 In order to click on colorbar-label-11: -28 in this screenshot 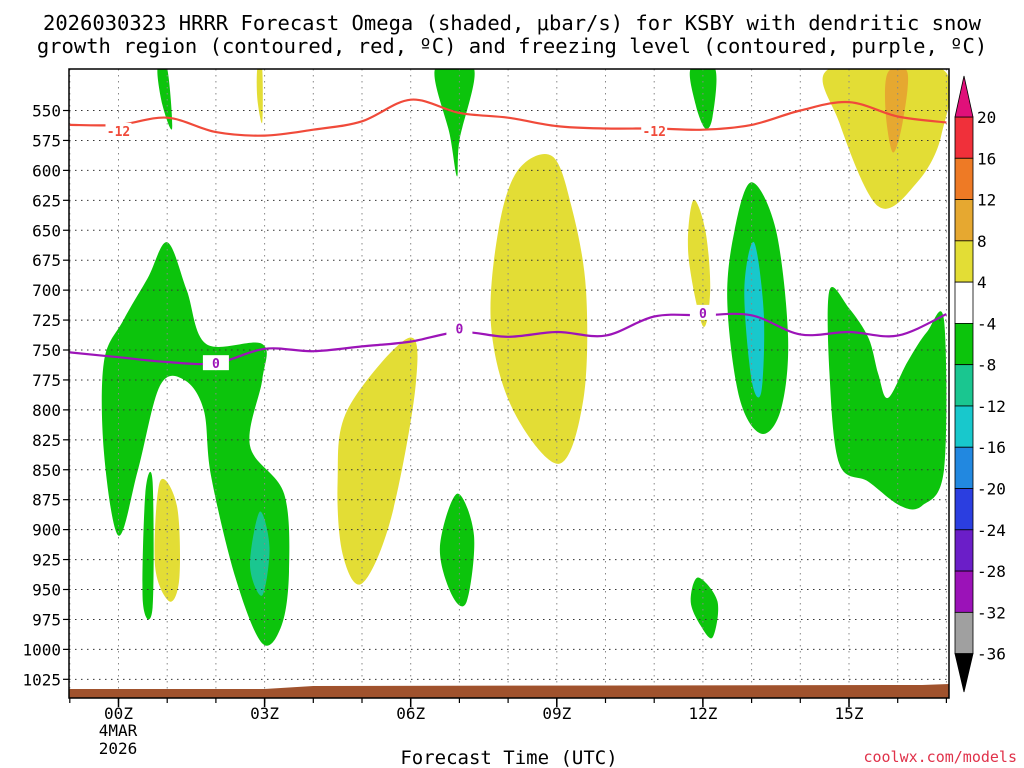, I will do `click(991, 571)`.